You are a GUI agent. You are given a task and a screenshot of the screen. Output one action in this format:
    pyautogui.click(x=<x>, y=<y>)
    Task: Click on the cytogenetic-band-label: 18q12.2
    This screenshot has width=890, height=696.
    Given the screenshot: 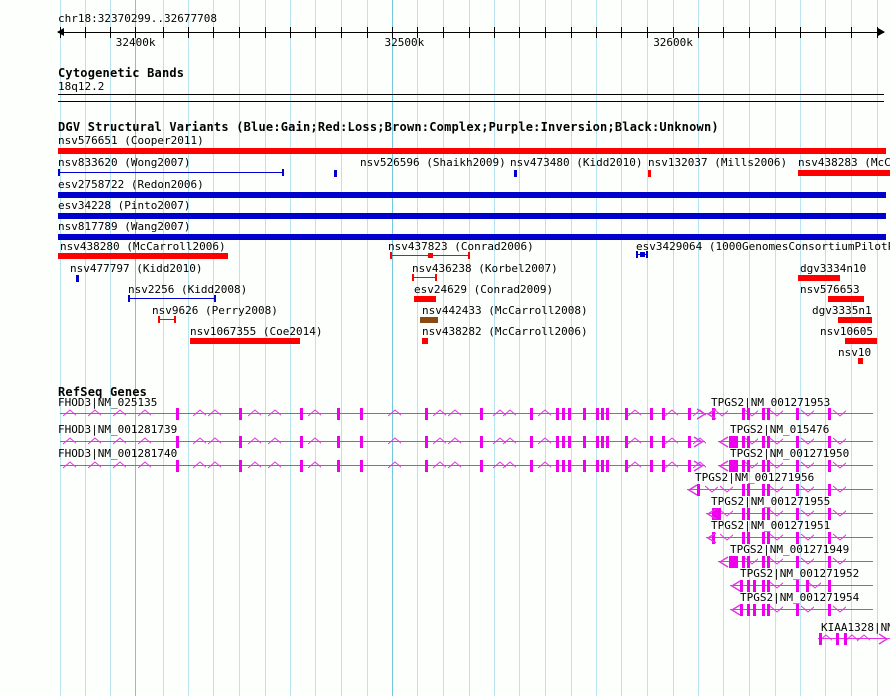 What is the action you would take?
    pyautogui.click(x=81, y=86)
    